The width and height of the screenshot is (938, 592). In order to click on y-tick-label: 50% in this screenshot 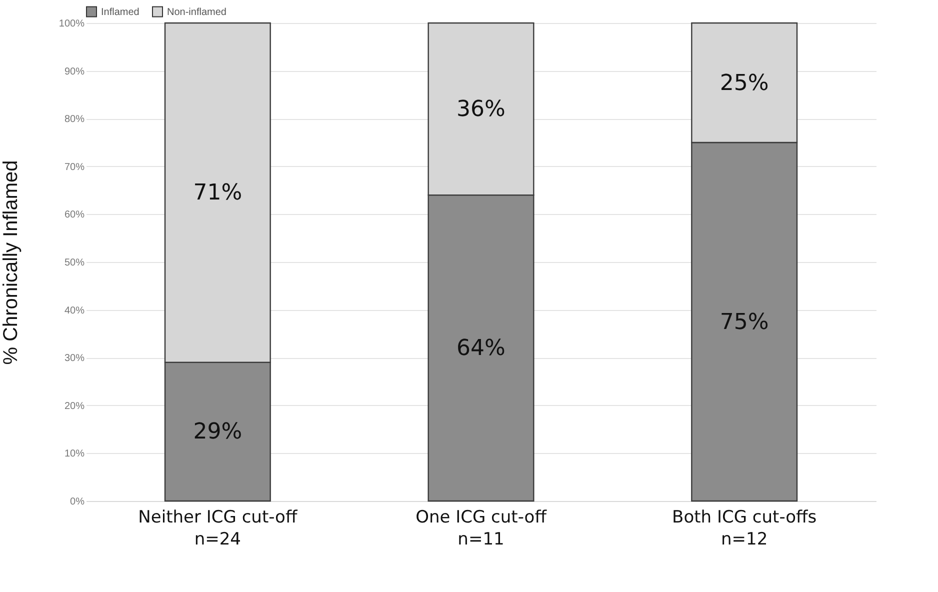, I will do `click(74, 263)`.